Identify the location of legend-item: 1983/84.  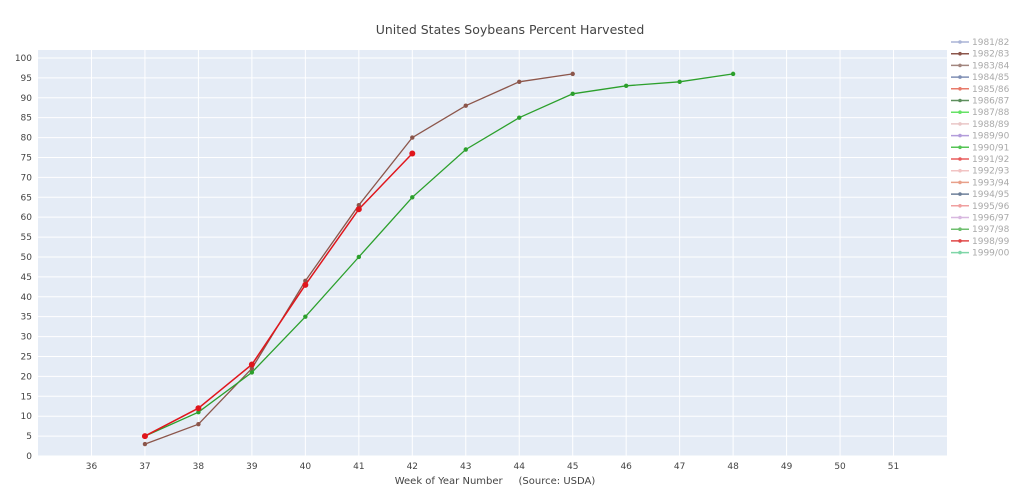
(980, 66).